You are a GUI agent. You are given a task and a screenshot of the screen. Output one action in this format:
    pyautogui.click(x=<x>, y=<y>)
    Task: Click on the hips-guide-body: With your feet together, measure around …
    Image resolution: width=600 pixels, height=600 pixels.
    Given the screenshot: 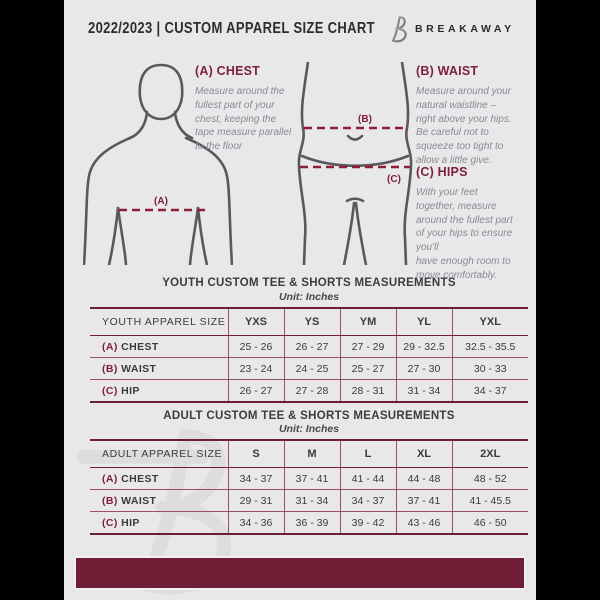 What is the action you would take?
    pyautogui.click(x=464, y=234)
    